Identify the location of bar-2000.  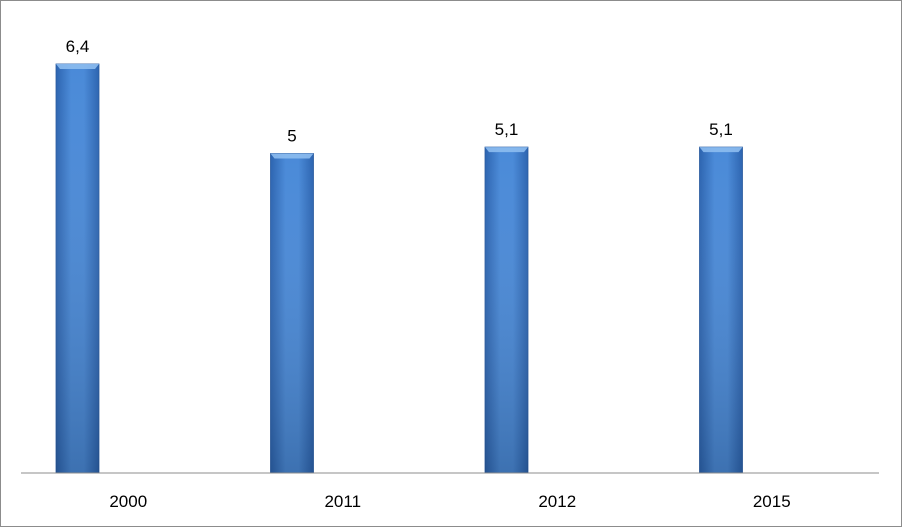
(77, 268).